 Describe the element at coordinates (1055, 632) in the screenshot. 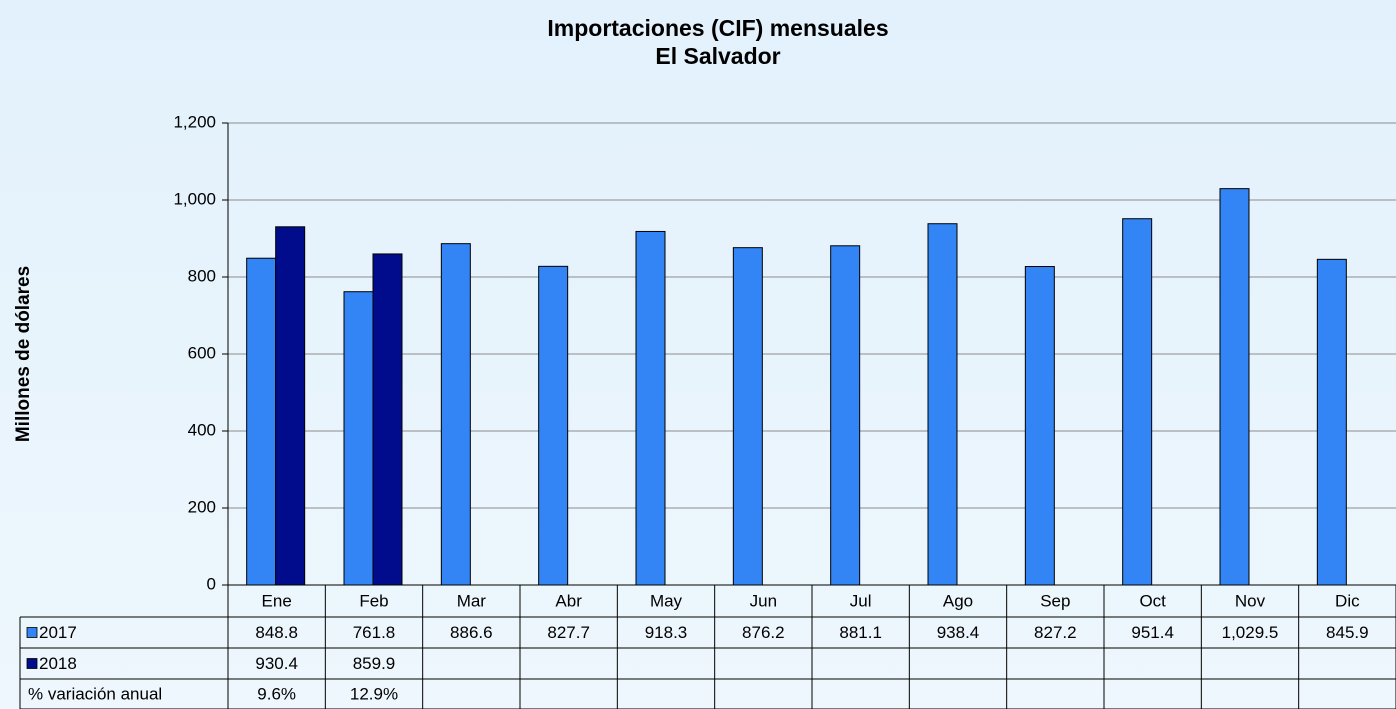

I see `table-value: 827.2` at that location.